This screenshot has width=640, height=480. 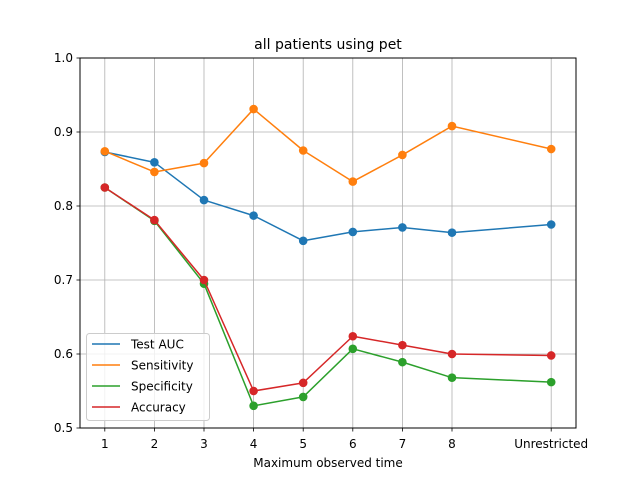 I want to click on x-tick-label: 5, so click(x=303, y=444).